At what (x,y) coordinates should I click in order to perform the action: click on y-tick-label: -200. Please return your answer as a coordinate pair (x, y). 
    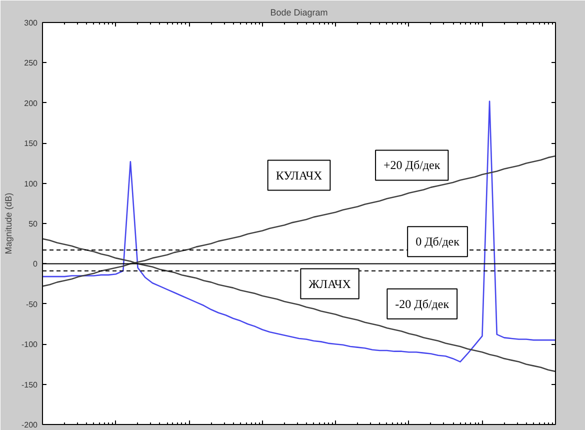
    Looking at the image, I should click on (29, 425).